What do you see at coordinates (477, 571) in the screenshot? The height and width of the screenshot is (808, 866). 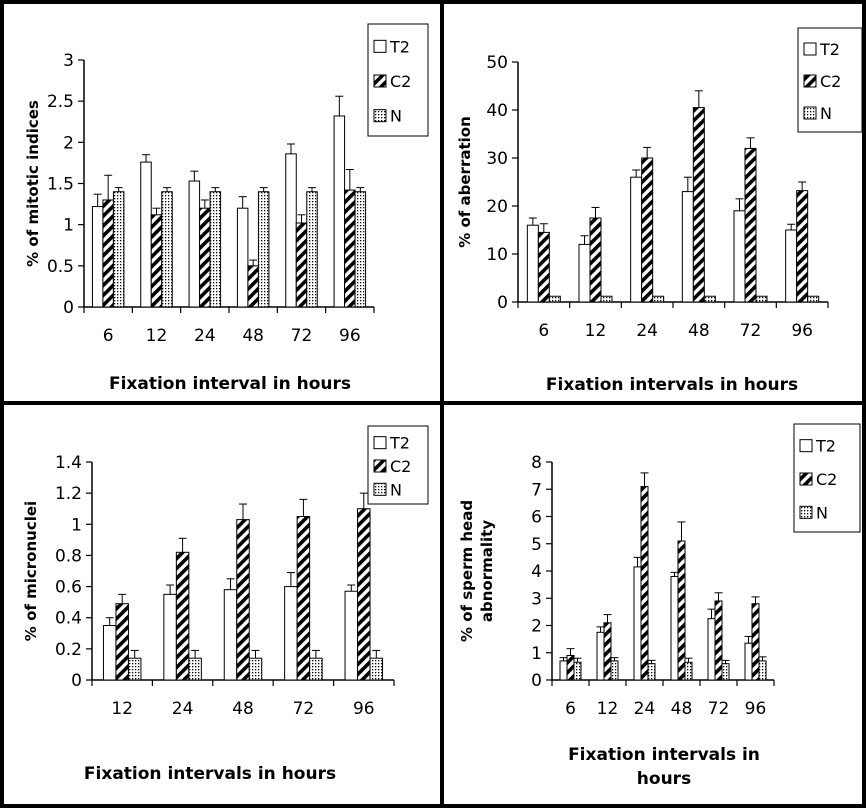 I see `y-axis-label: % of sperm head abnormality` at bounding box center [477, 571].